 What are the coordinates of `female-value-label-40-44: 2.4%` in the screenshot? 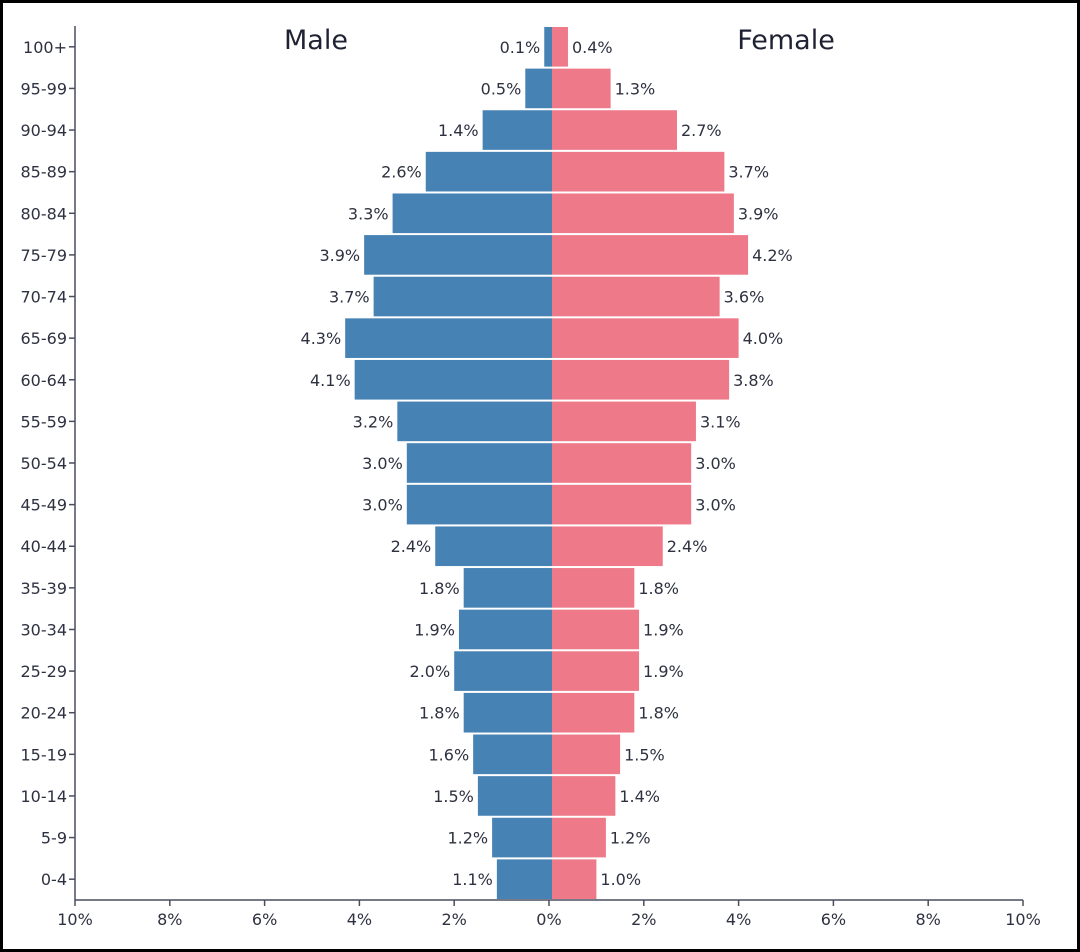 It's located at (687, 546).